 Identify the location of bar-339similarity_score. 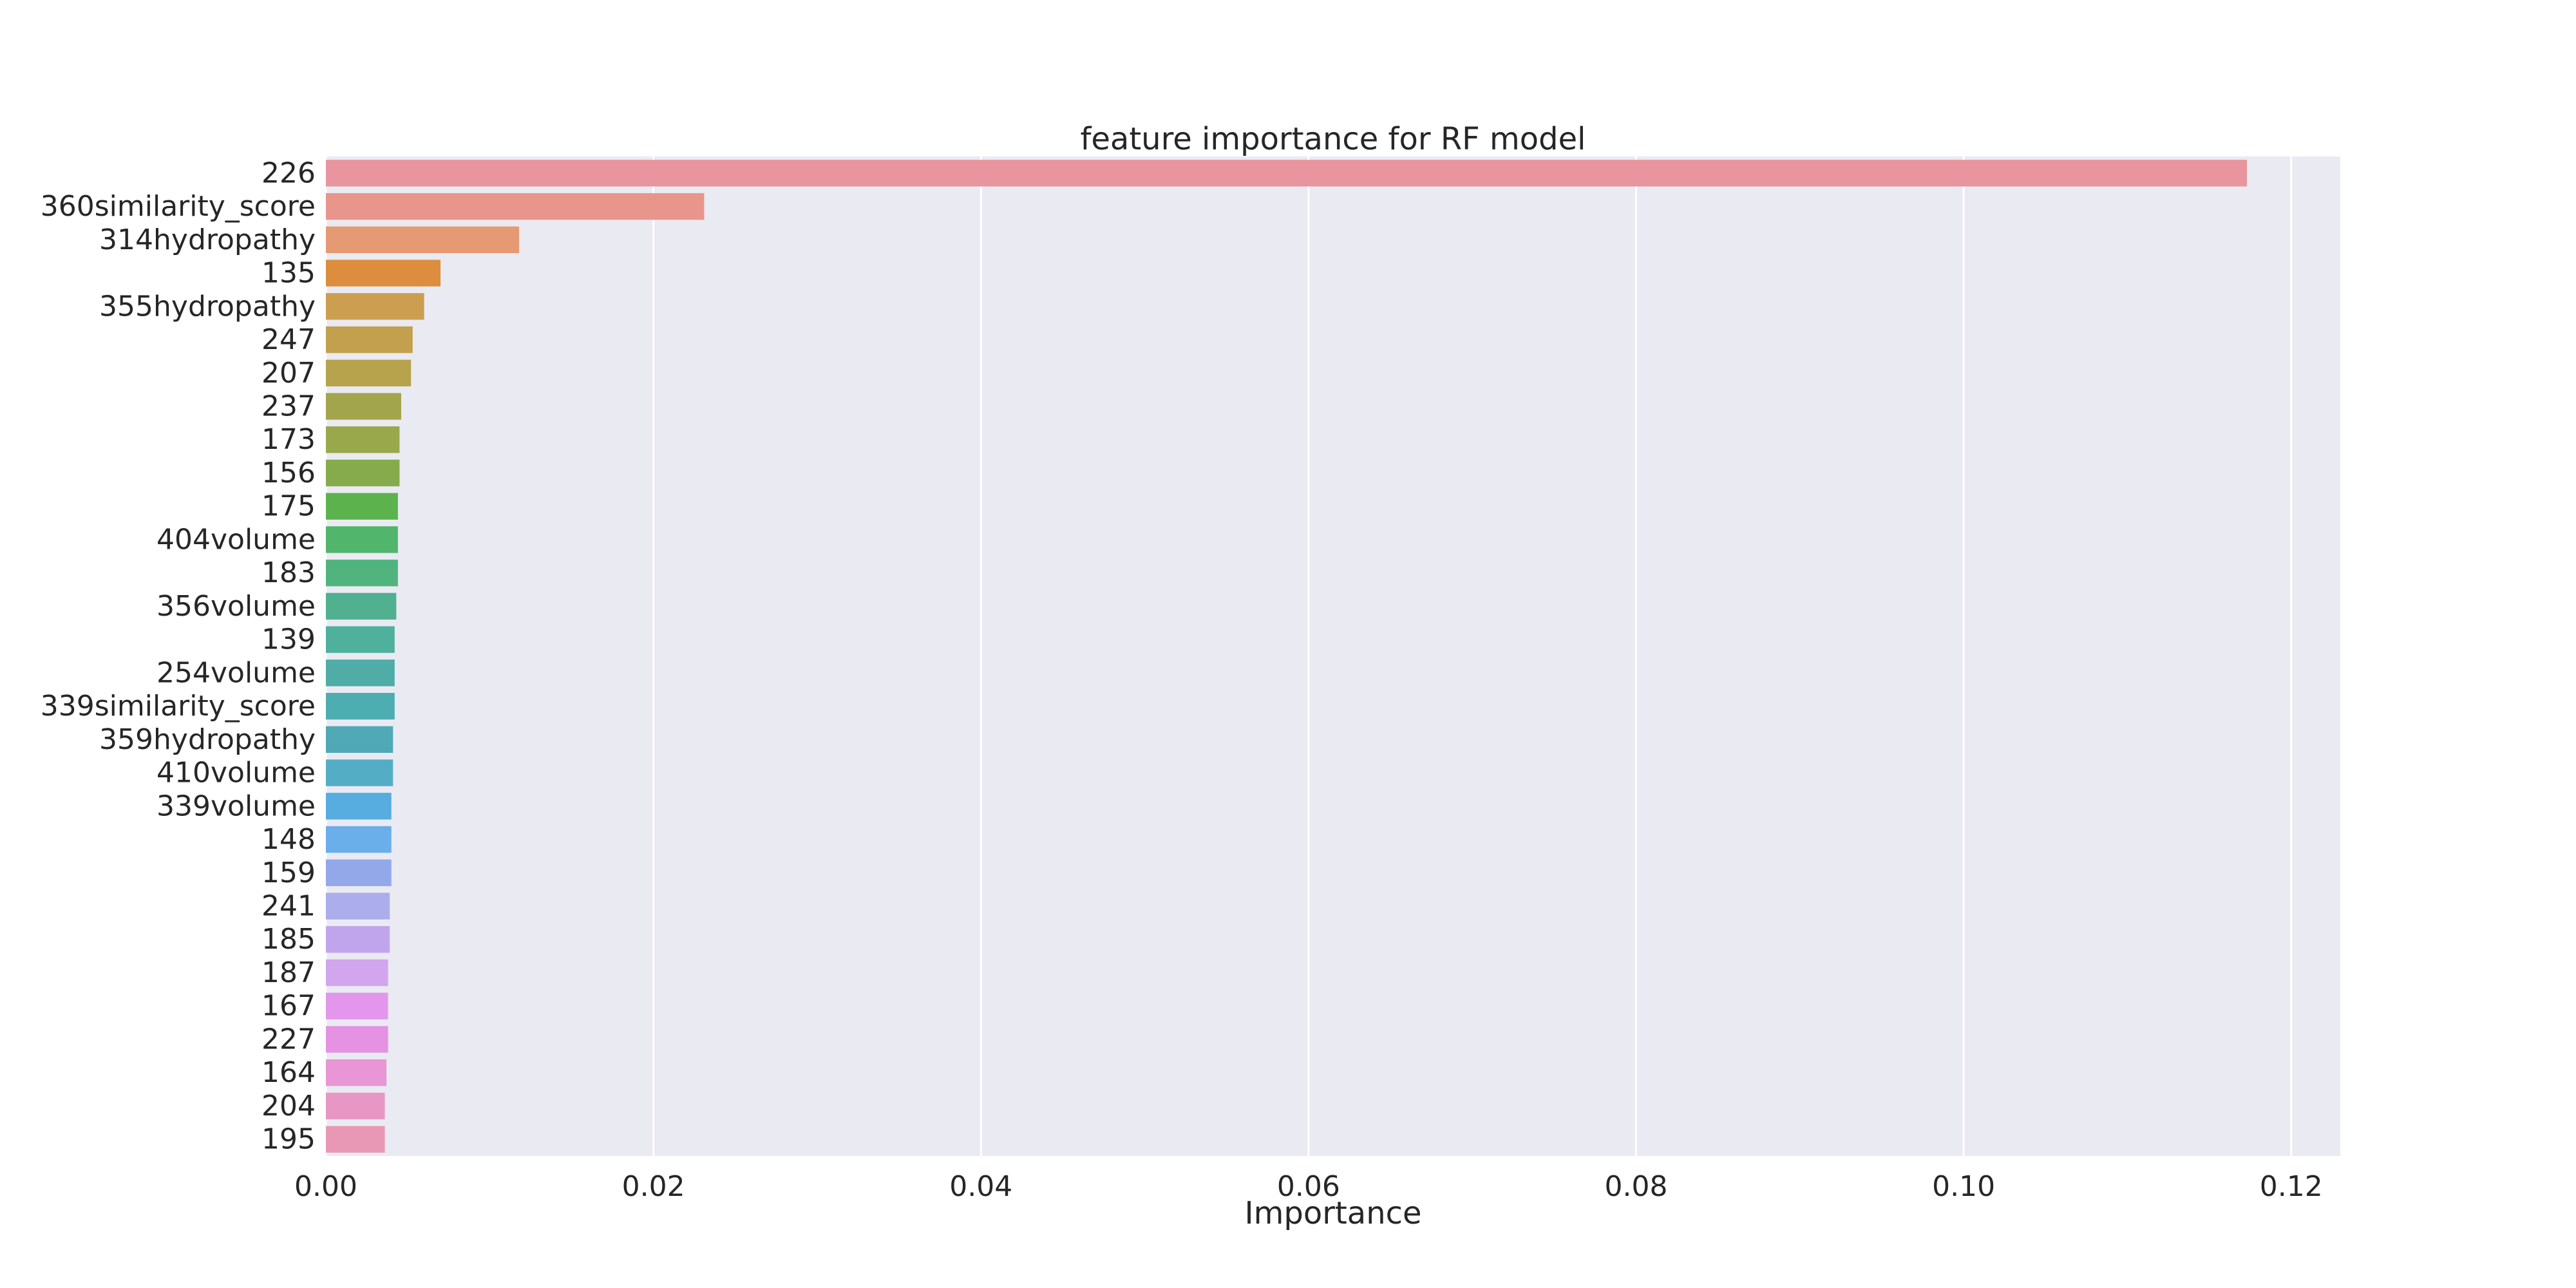
(361, 706).